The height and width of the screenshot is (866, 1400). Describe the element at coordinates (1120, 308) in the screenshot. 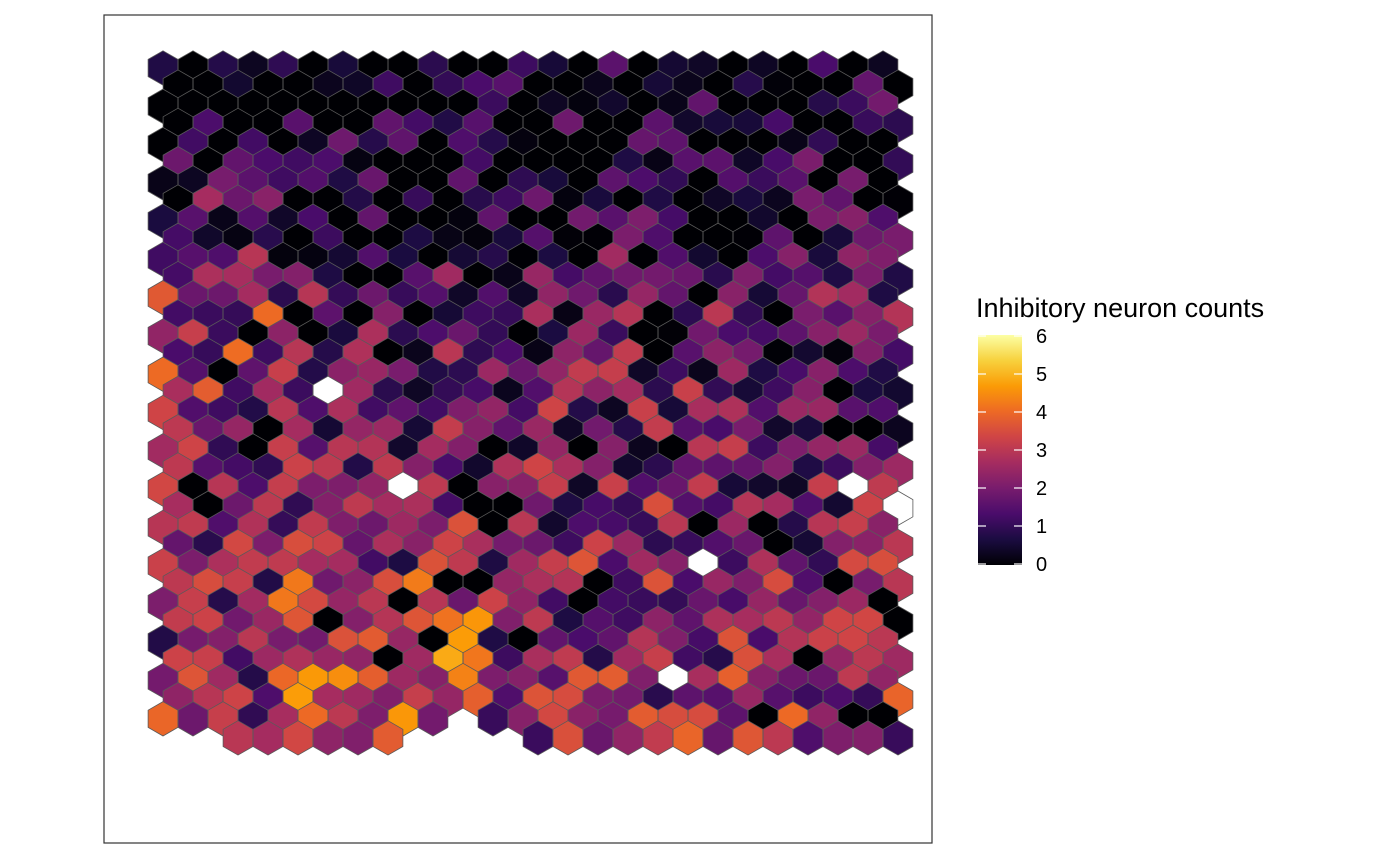

I see `legend-title: Inhibitory neuron counts` at that location.